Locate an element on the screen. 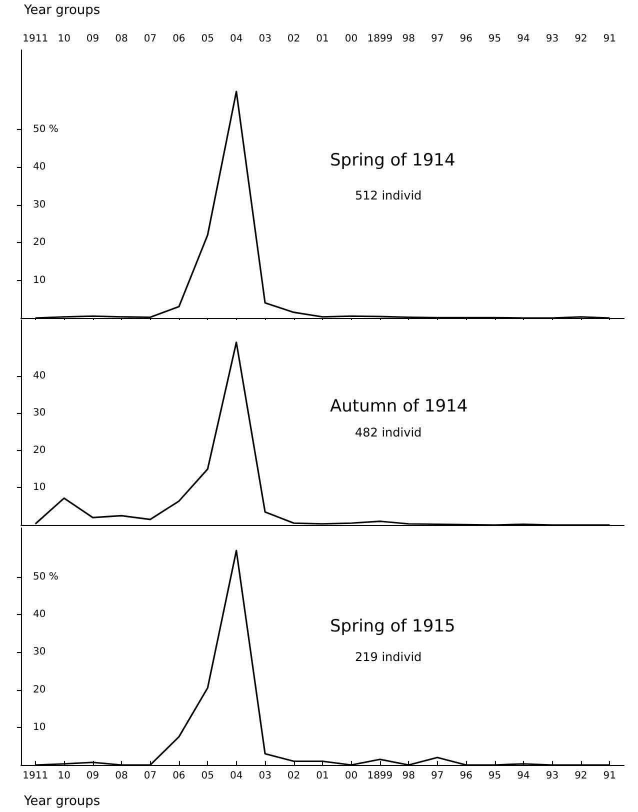 The image size is (638, 812). annotation: Autumn of 1914 is located at coordinates (399, 406).